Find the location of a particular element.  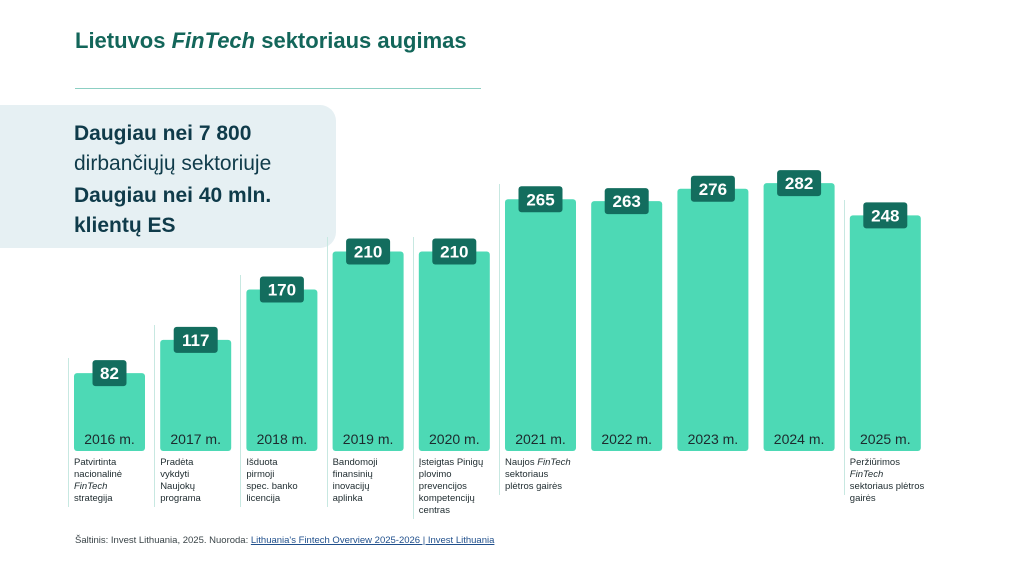

data-label: 117 is located at coordinates (195, 340).